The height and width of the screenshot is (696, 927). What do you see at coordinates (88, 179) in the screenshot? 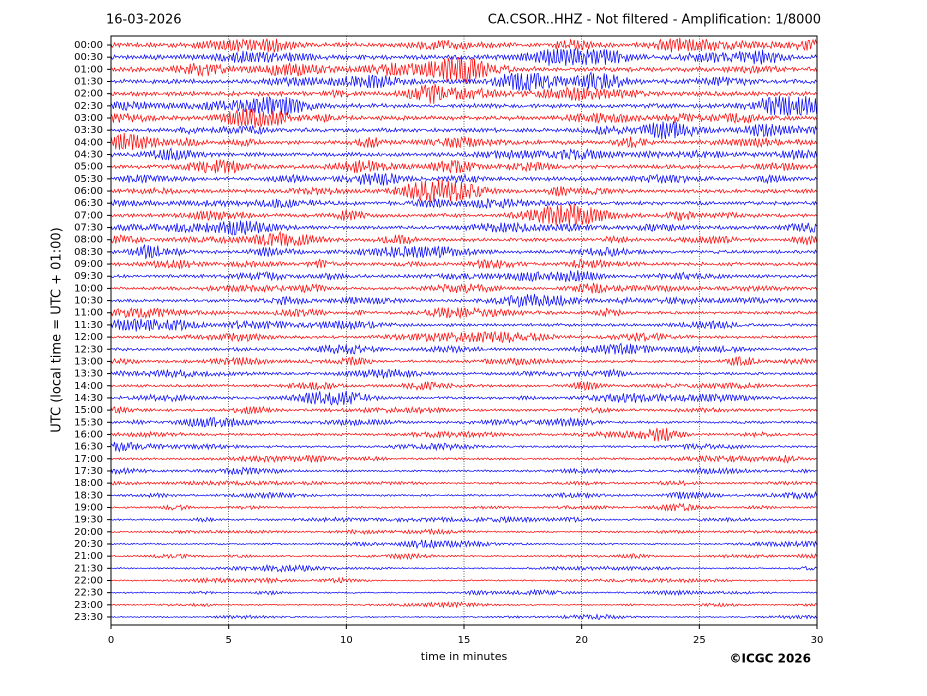
I see `y-tick-label: 05:30` at bounding box center [88, 179].